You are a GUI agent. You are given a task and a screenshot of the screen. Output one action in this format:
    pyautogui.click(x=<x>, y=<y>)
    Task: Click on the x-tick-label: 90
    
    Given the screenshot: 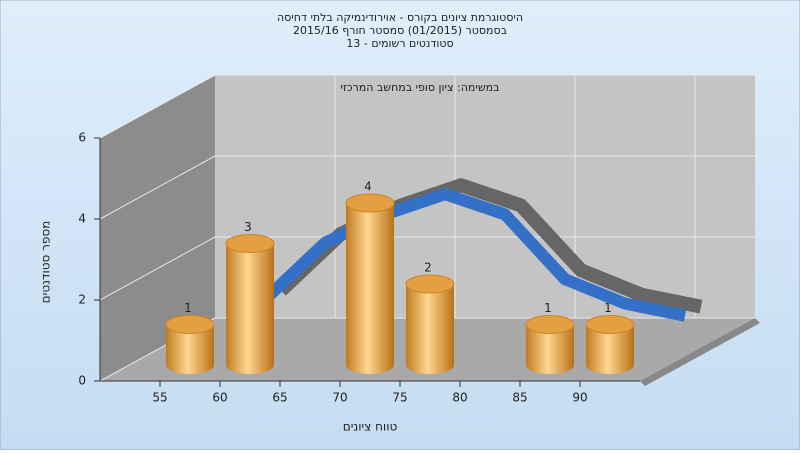 What is the action you would take?
    pyautogui.click(x=579, y=398)
    